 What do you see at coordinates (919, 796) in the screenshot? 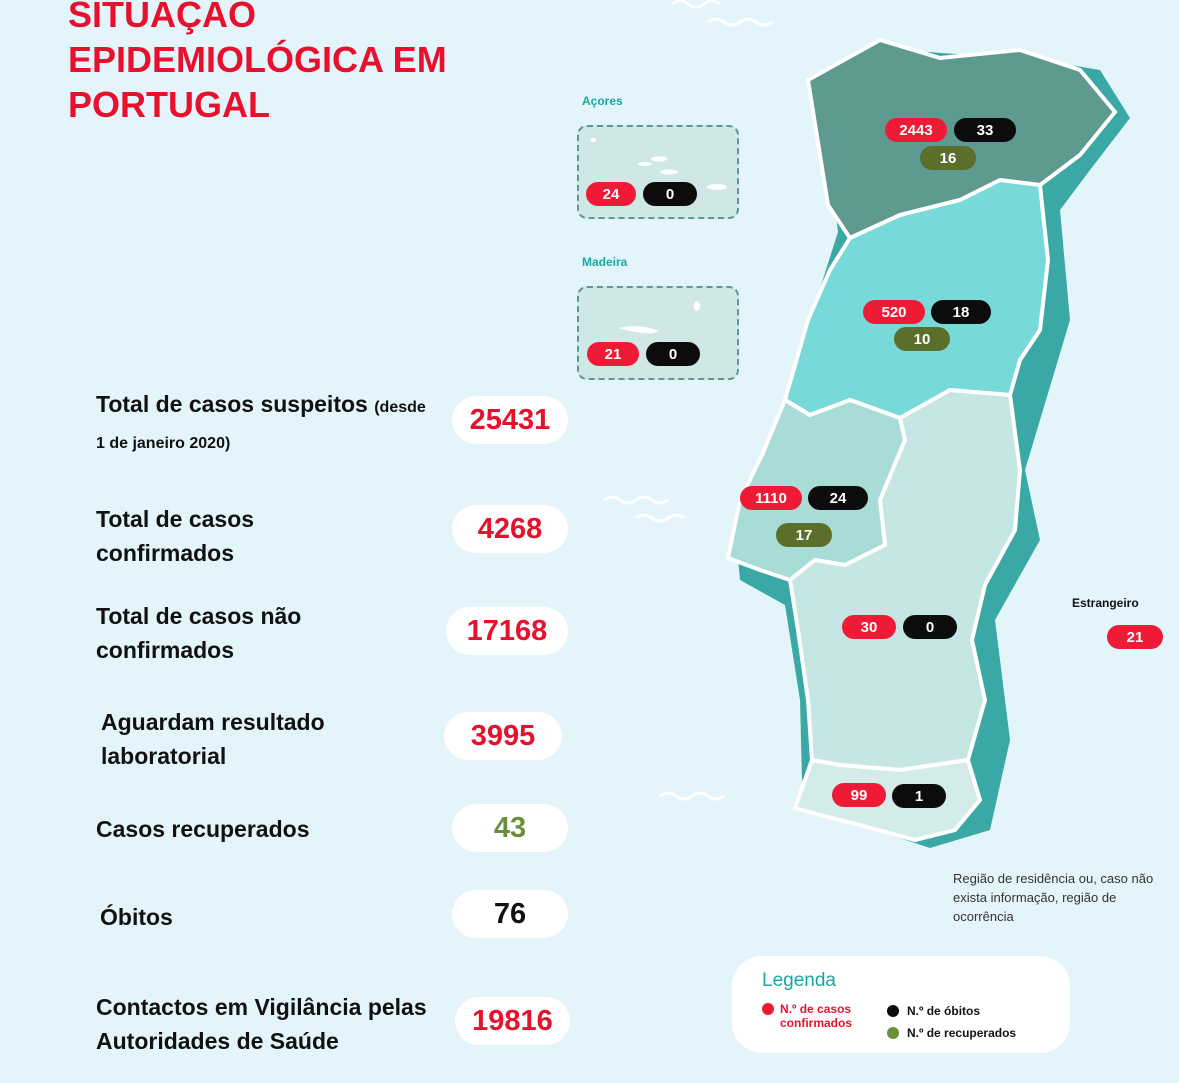
I see `algarve-obitos: 1` at bounding box center [919, 796].